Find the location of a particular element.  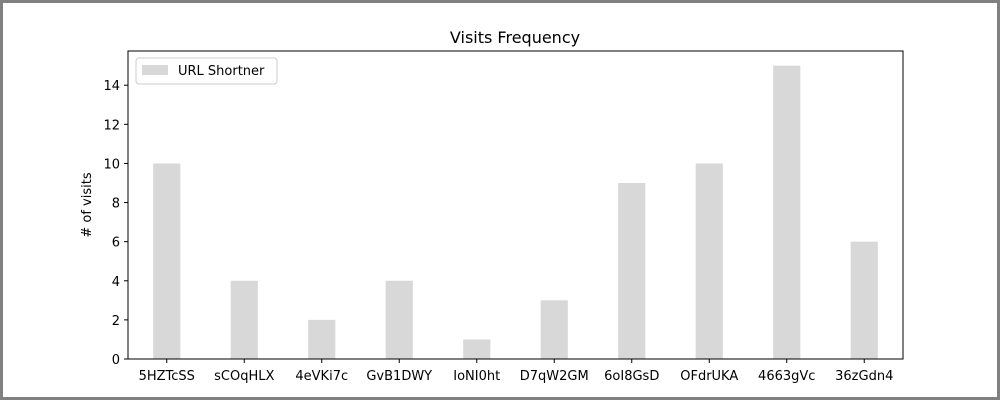

x-tick-label: 4eVKi7c is located at coordinates (321, 376).